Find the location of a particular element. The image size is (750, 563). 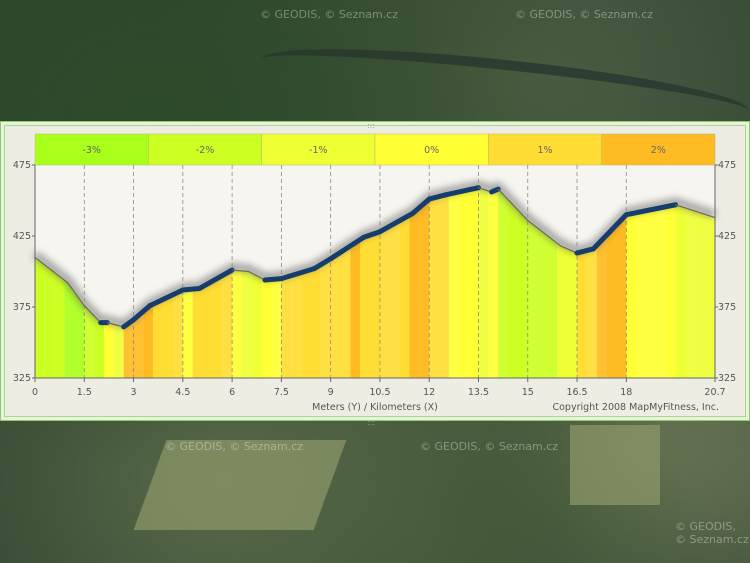

x-axis-label: Meters (Y) / Kilometers (X) is located at coordinates (375, 407).